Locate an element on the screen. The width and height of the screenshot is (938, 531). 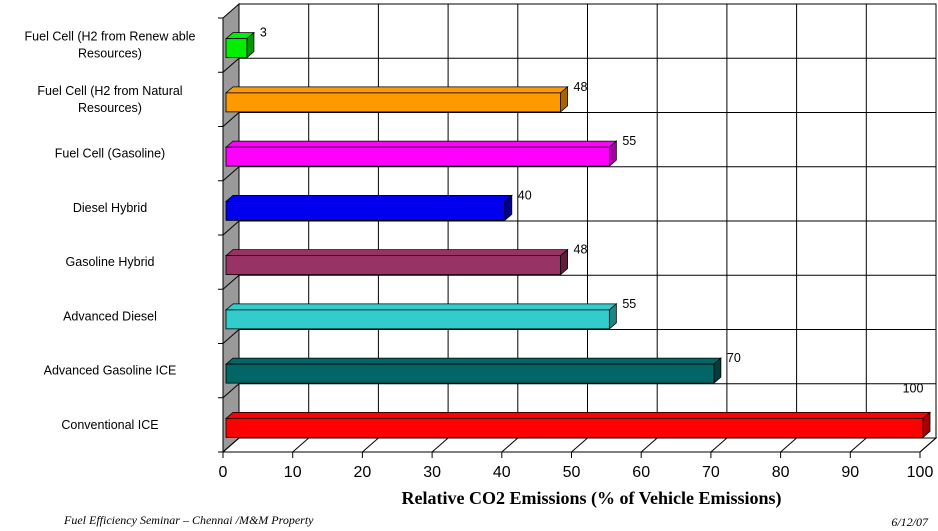
category-label-line: Fuel Cell (H2 from Natural is located at coordinates (109, 91).